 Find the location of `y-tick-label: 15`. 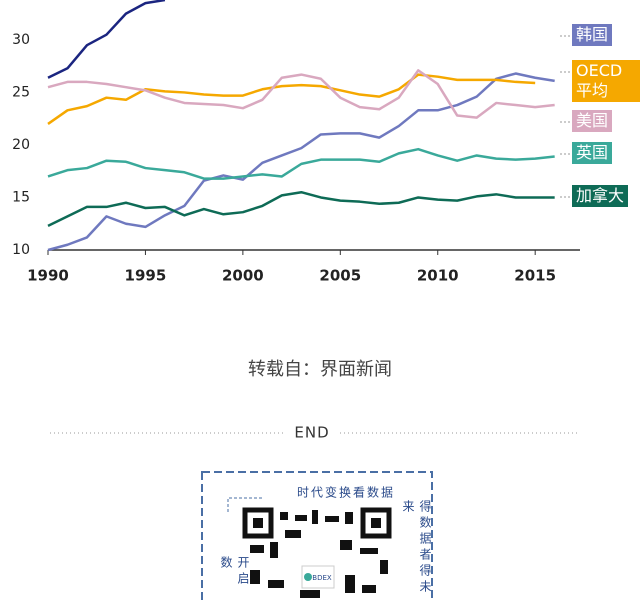

y-tick-label: 15 is located at coordinates (21, 197).